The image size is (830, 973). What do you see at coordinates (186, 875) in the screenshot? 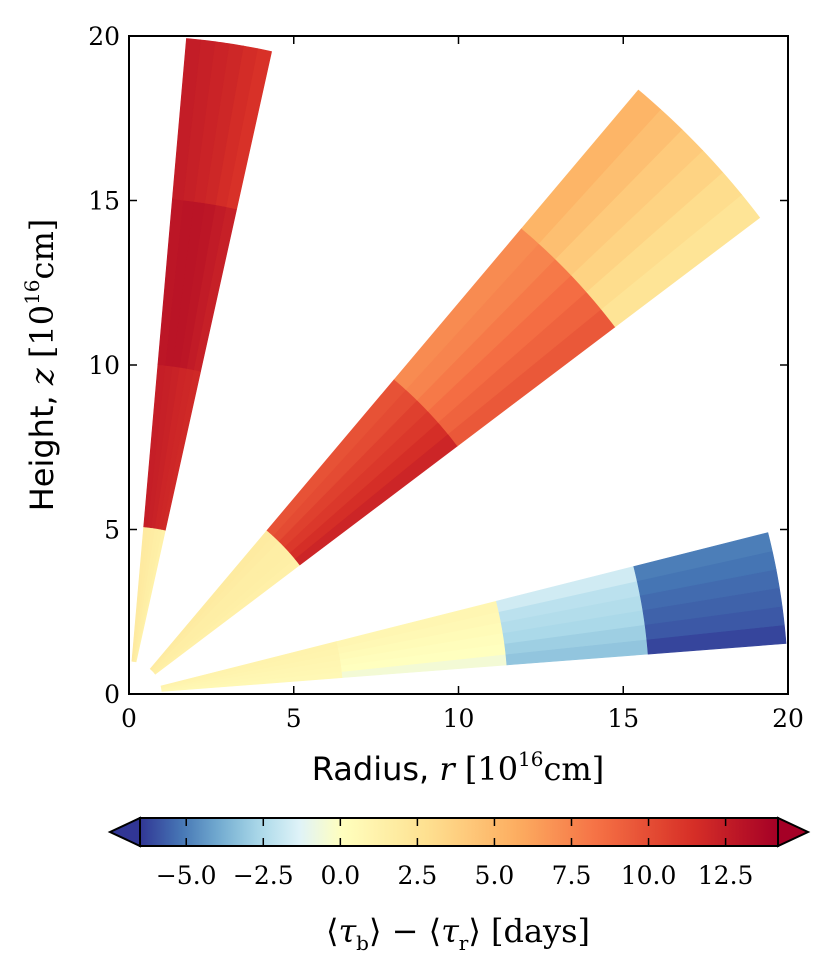
I see `colorbar-tick-label: −5.0` at bounding box center [186, 875].